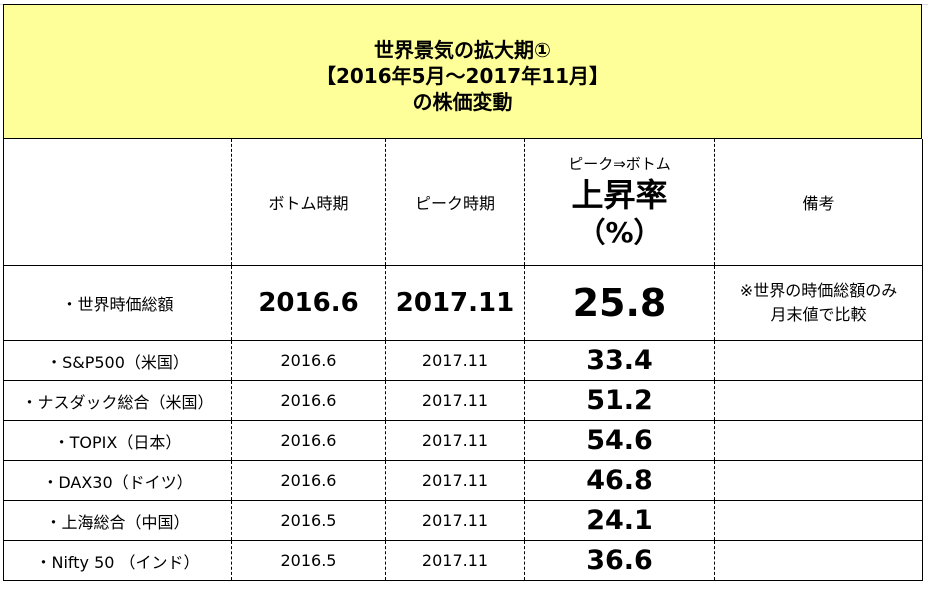 Image resolution: width=928 pixels, height=589 pixels. I want to click on table-row: ・上海総合（中国） 2016.5 2017.11 24.1, so click(463, 520).